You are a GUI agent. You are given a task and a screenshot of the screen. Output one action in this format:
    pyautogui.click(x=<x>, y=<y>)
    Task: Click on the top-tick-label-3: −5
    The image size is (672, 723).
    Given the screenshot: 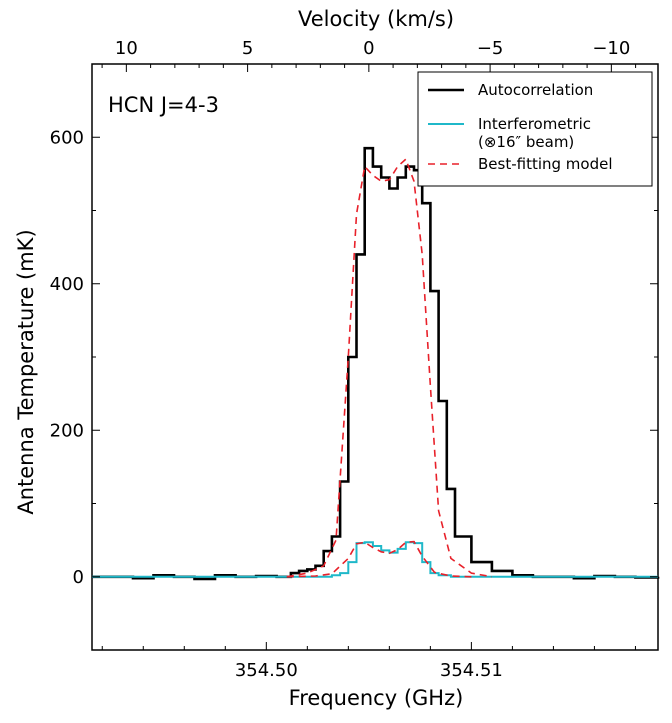 What is the action you would take?
    pyautogui.click(x=490, y=48)
    